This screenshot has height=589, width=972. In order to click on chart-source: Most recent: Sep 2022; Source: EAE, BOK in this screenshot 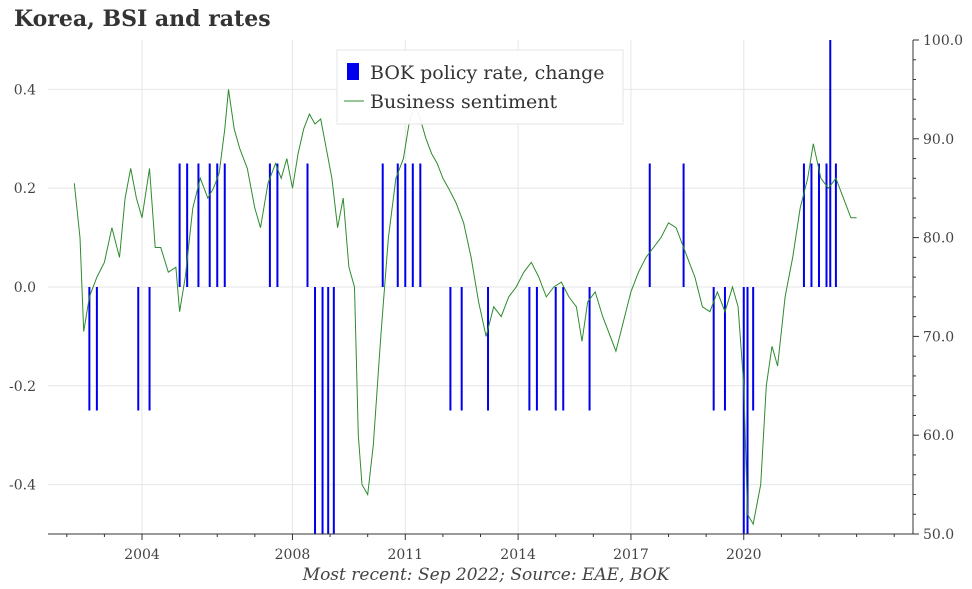, I will do `click(486, 575)`.